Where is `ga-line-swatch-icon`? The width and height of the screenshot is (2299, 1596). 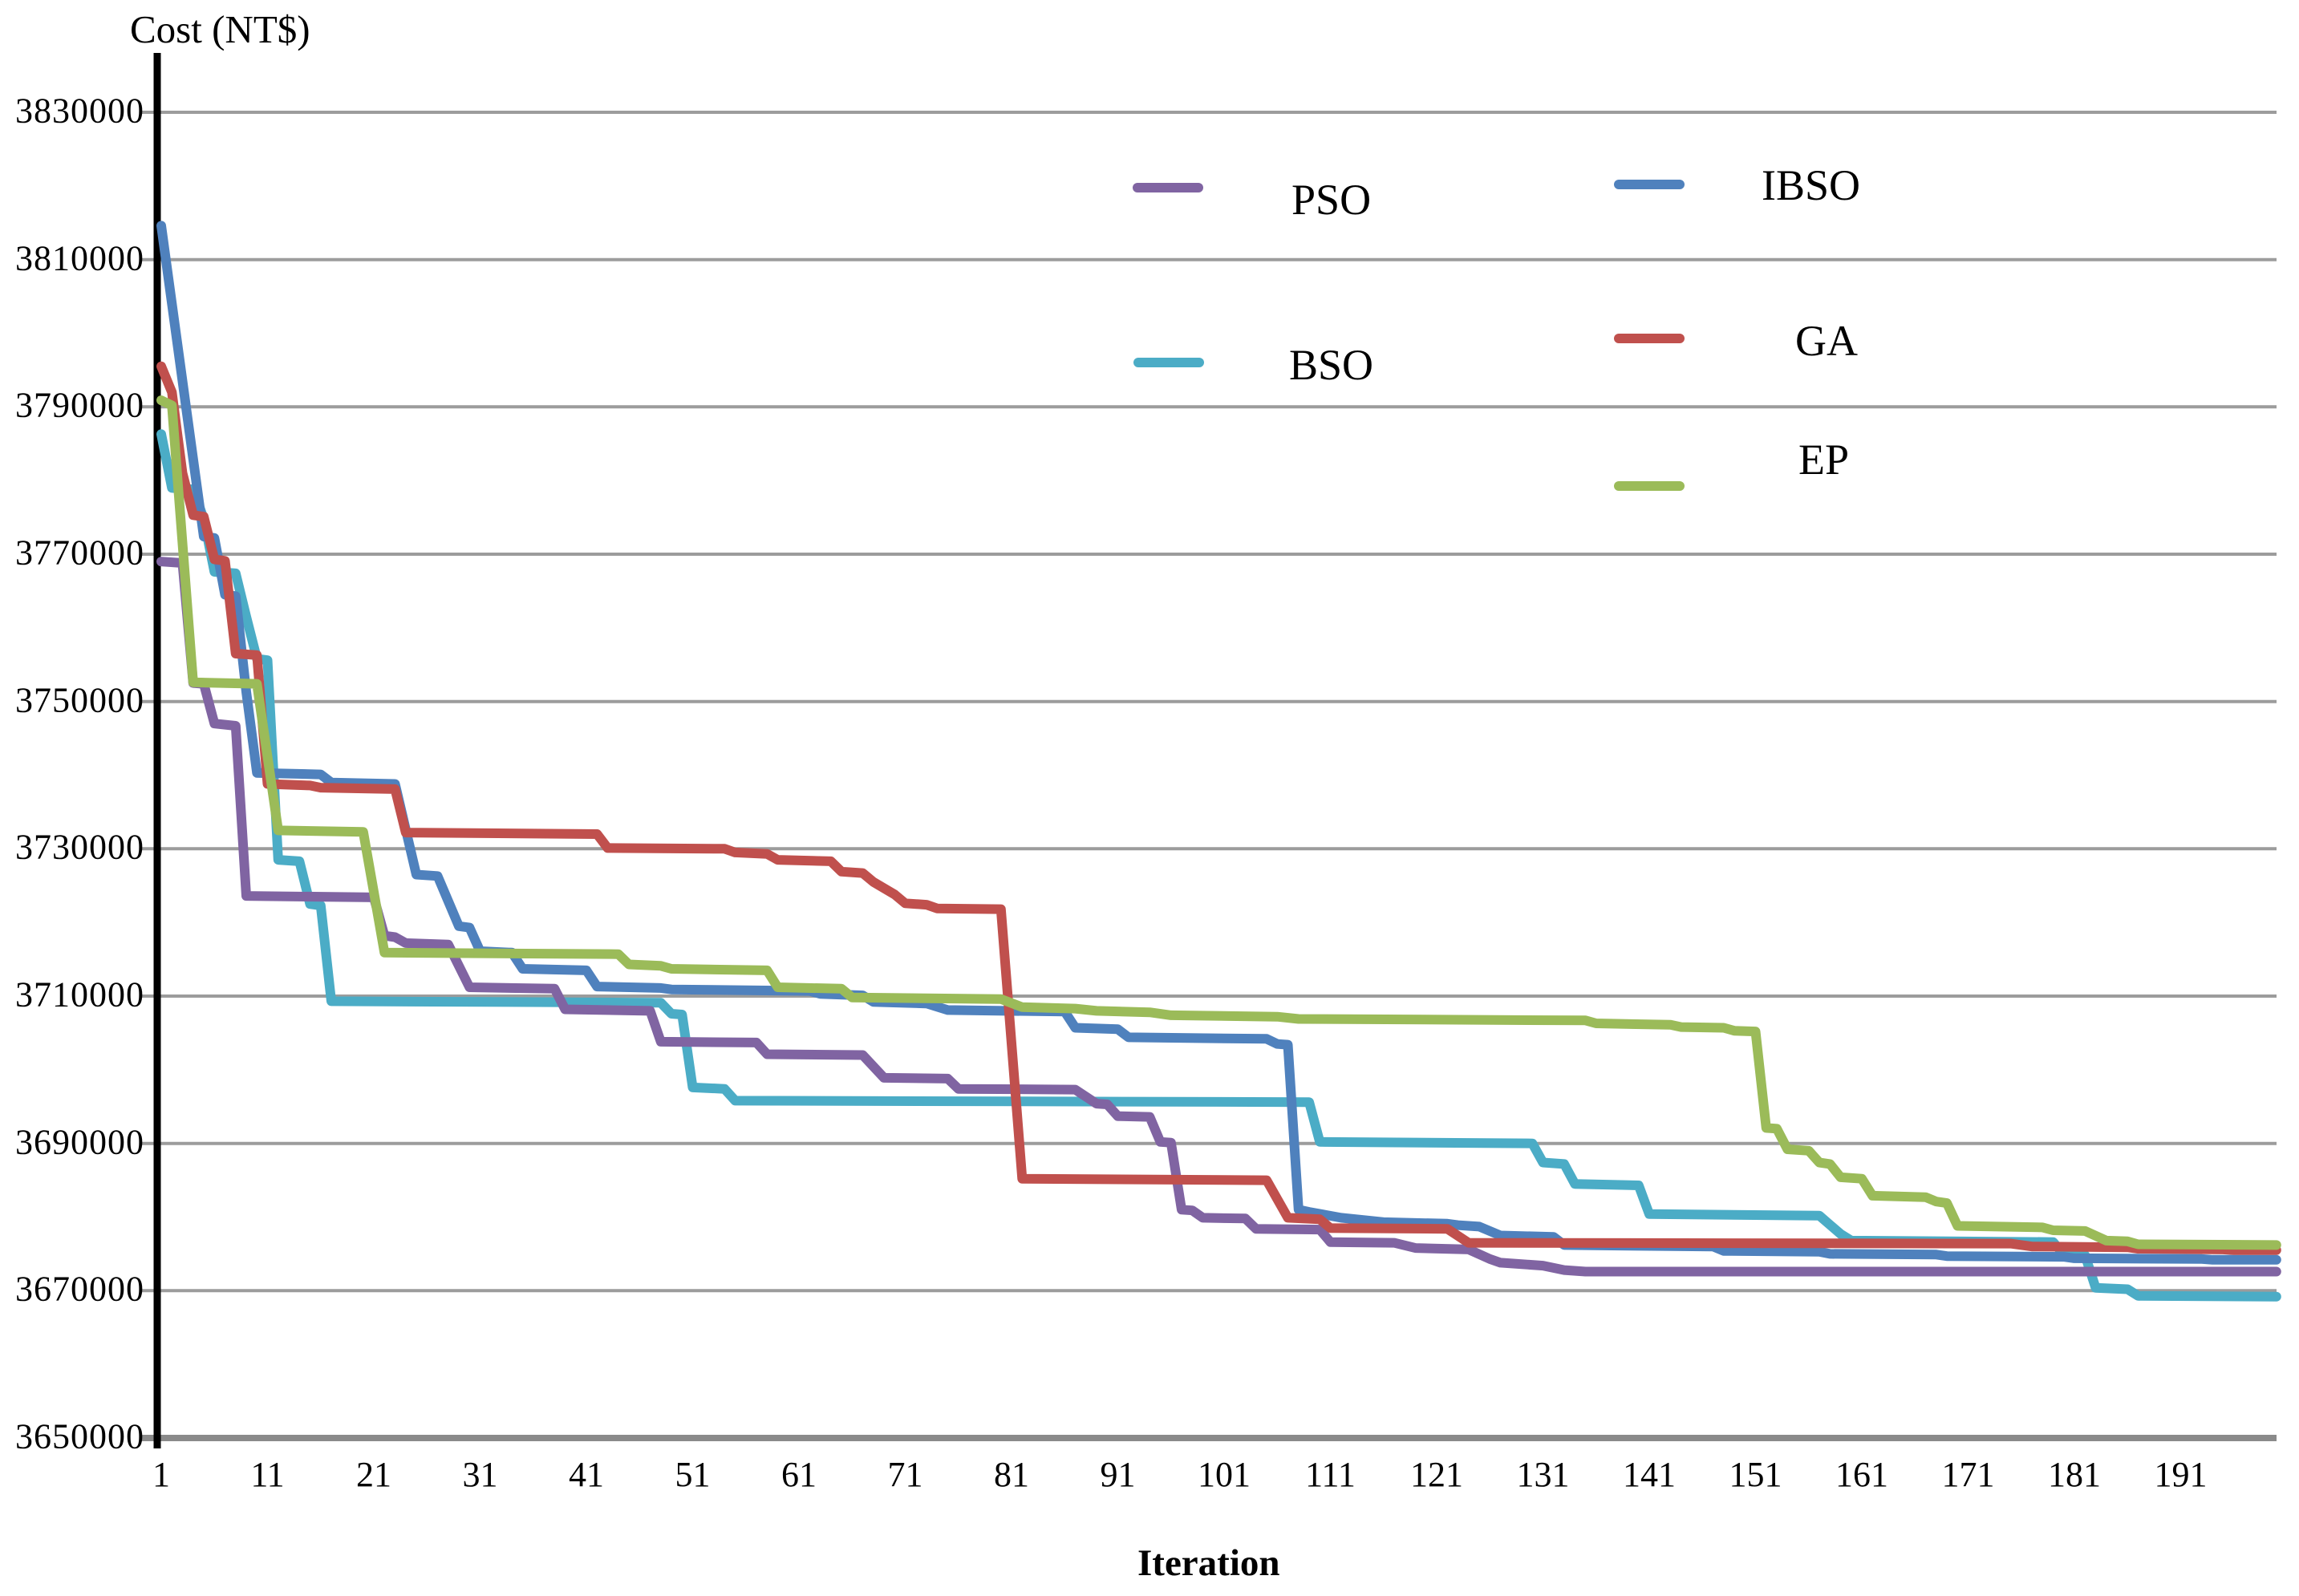
ga-line-swatch-icon is located at coordinates (1650, 338).